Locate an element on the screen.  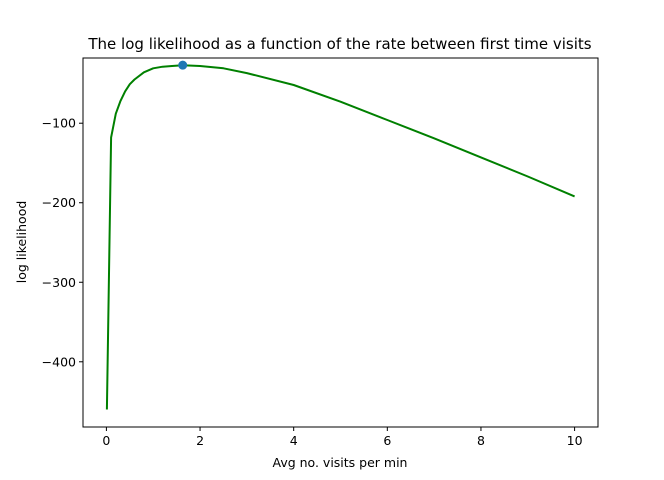
x-tick-label: 2 is located at coordinates (200, 440).